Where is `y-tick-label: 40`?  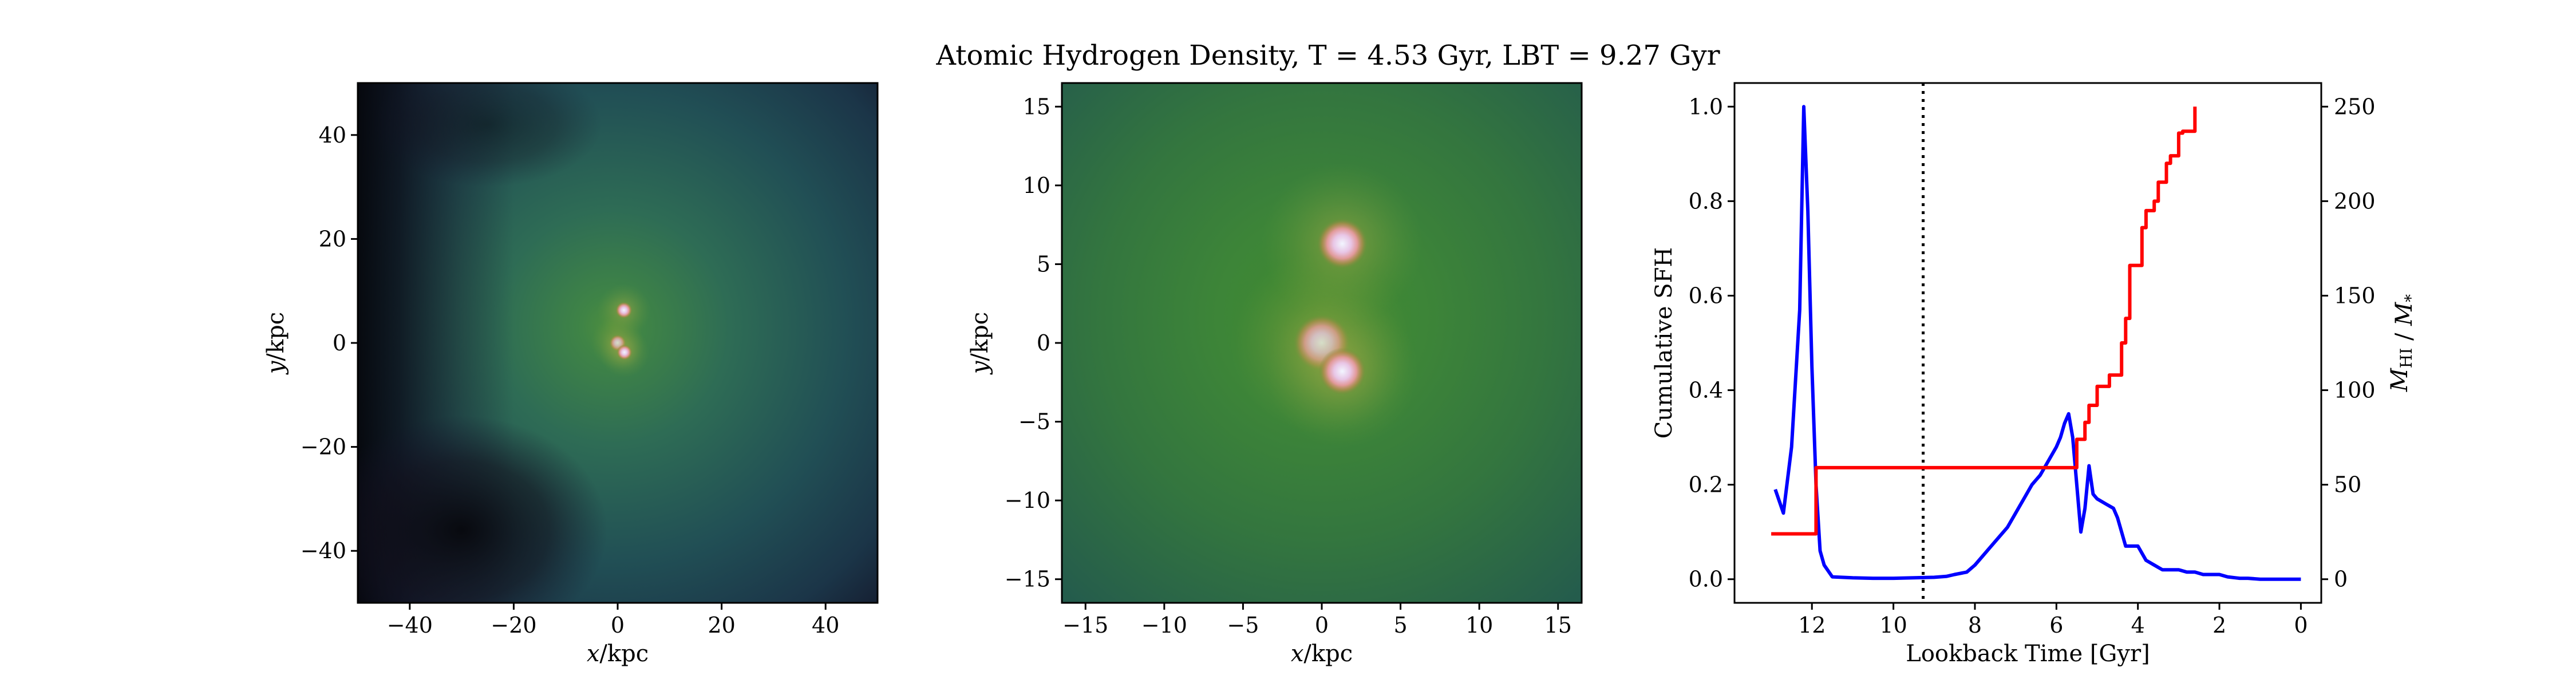
y-tick-label: 40 is located at coordinates (332, 135).